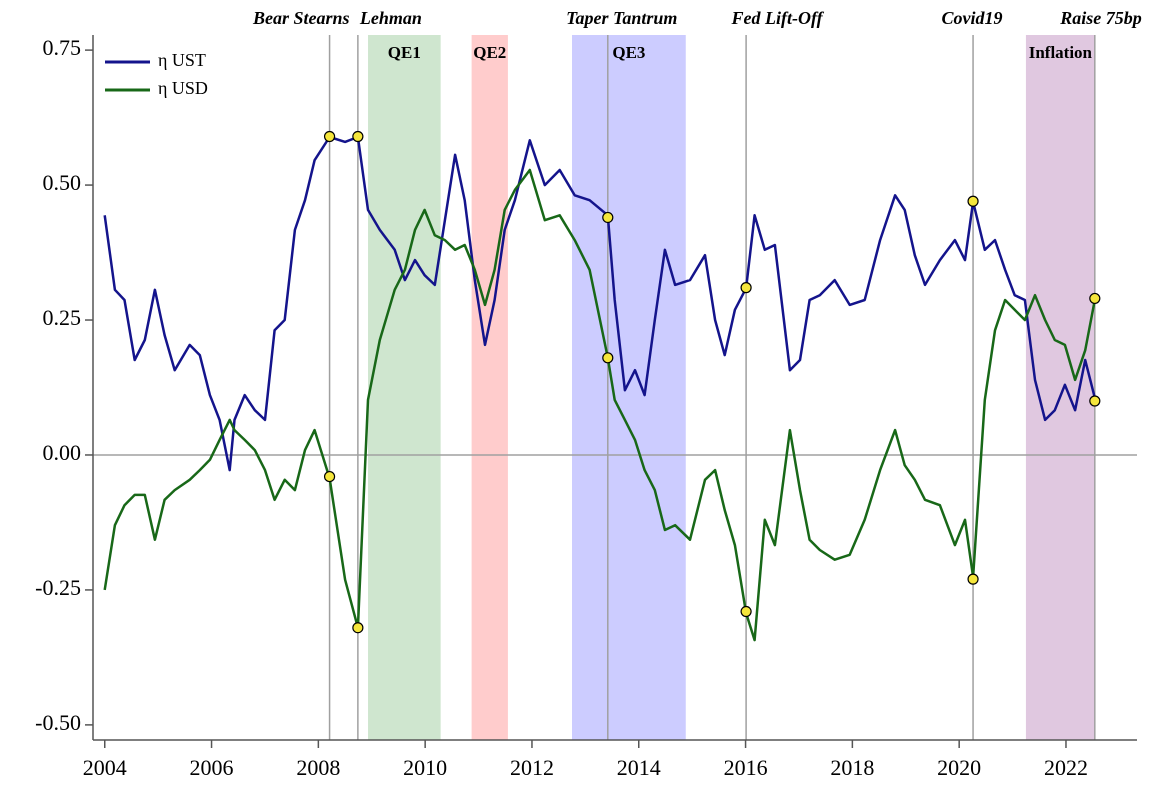 This screenshot has width=1149, height=791. I want to click on region-label: QE2, so click(489, 52).